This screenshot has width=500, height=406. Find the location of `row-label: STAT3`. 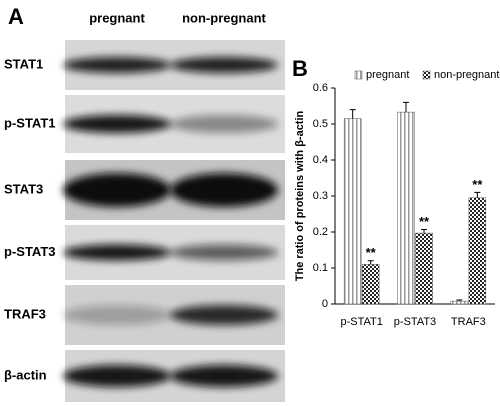

row-label: STAT3 is located at coordinates (23, 188).